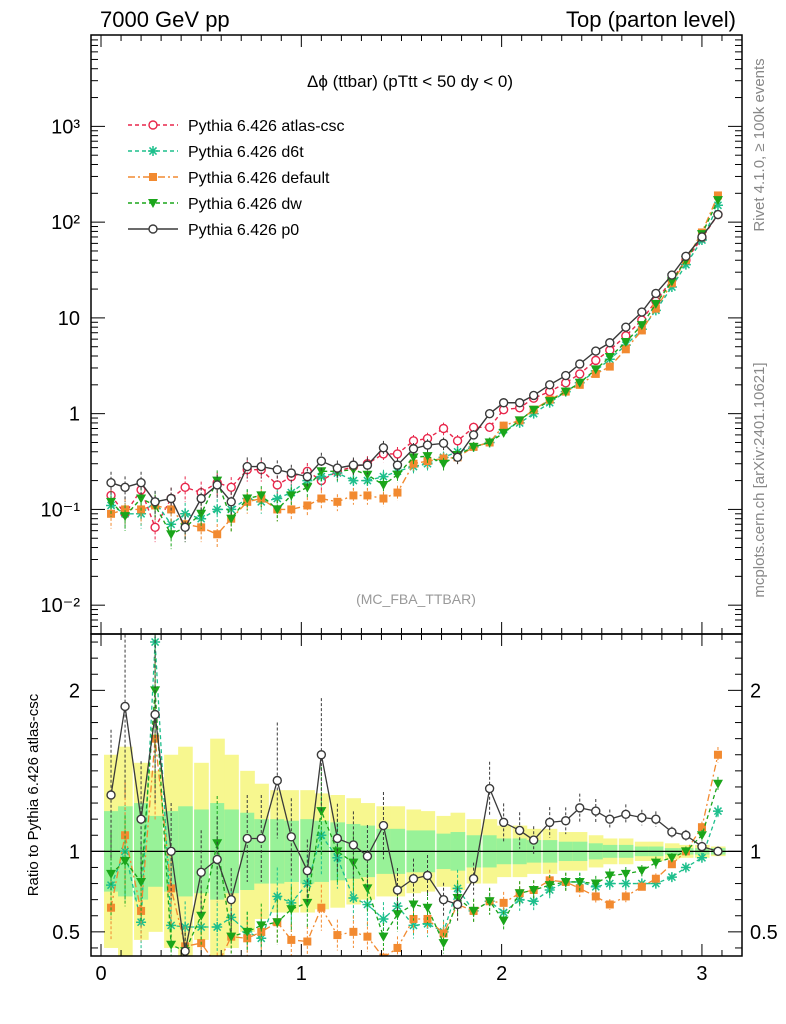 This screenshot has height=1024, width=786. Describe the element at coordinates (759, 144) in the screenshot. I see `rivet-label: Rivet 4.1.0, ≥ 100k events` at that location.